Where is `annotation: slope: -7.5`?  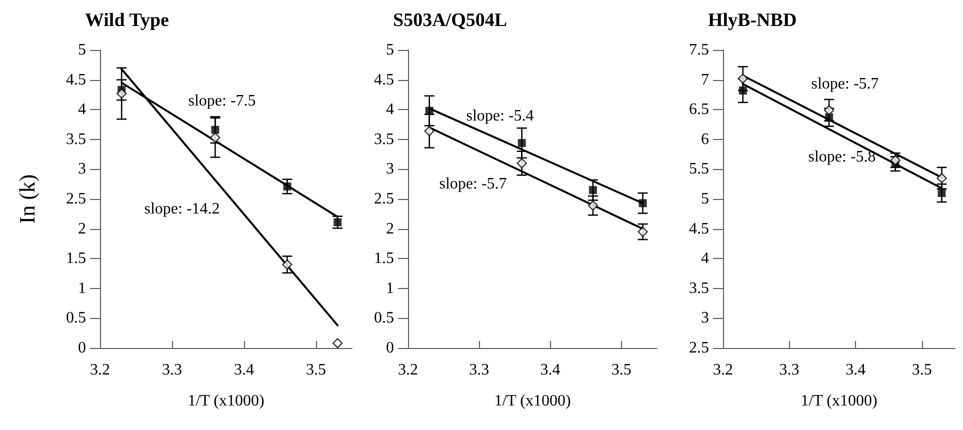
annotation: slope: -7.5 is located at coordinates (222, 101).